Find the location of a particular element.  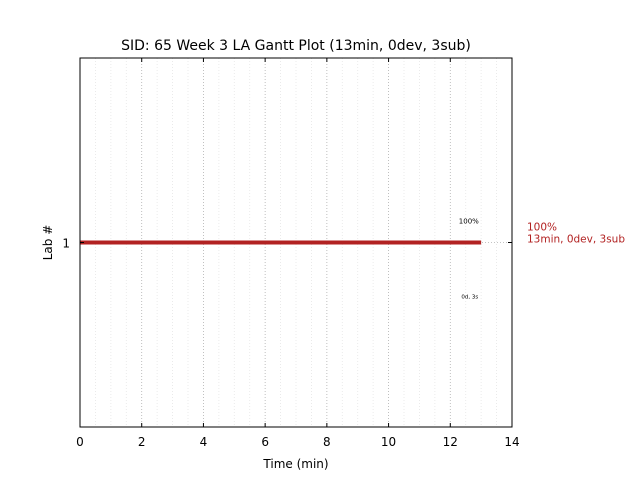

gantt-bar is located at coordinates (281, 242).